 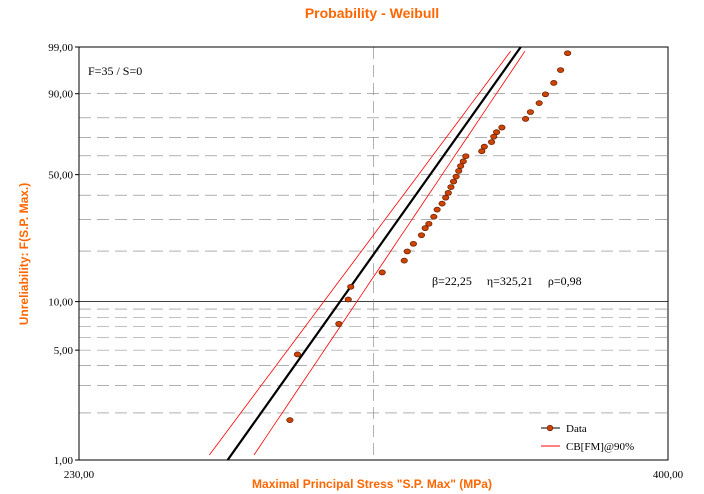 What do you see at coordinates (668, 475) in the screenshot?
I see `x-tick-label: 400,00` at bounding box center [668, 475].